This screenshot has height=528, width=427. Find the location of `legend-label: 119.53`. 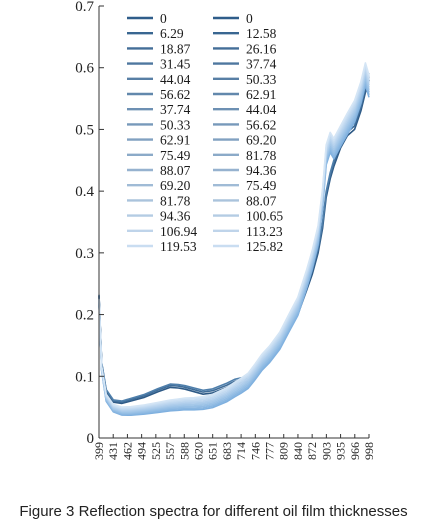

legend-label: 119.53 is located at coordinates (178, 246).